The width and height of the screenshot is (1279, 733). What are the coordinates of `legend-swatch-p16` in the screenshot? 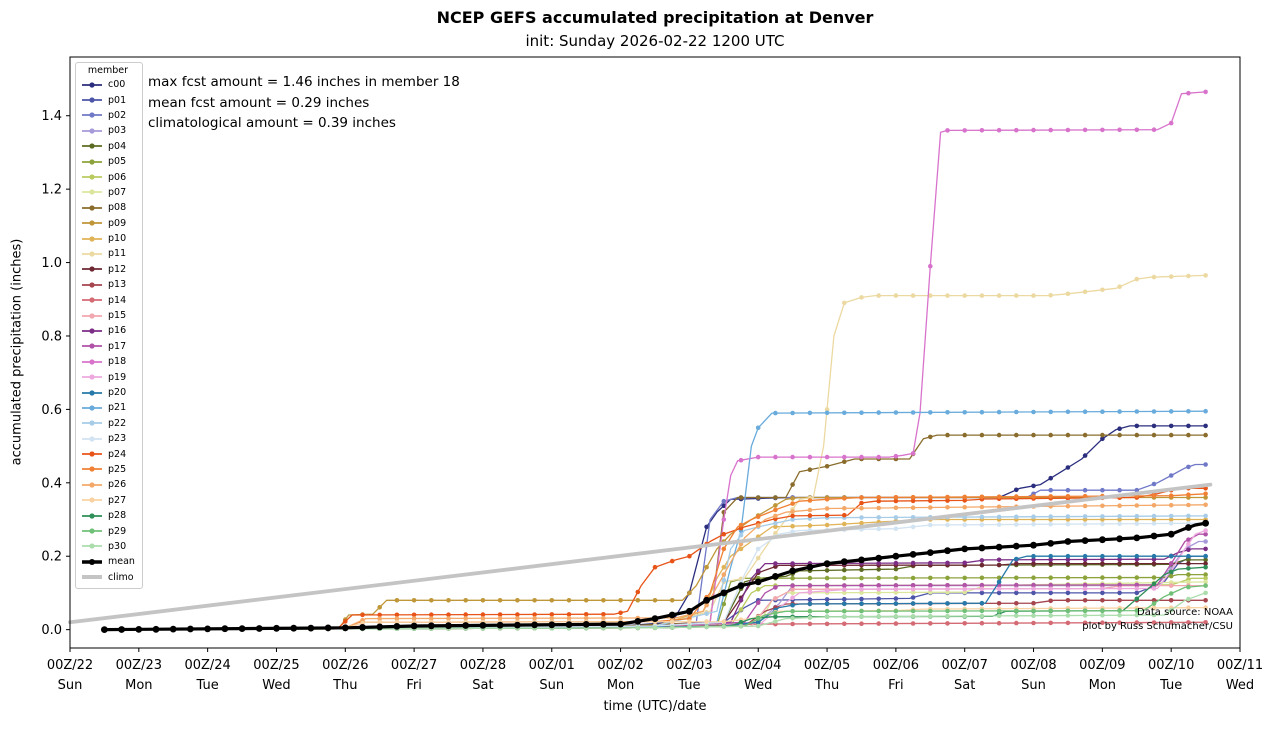 It's located at (92, 331).